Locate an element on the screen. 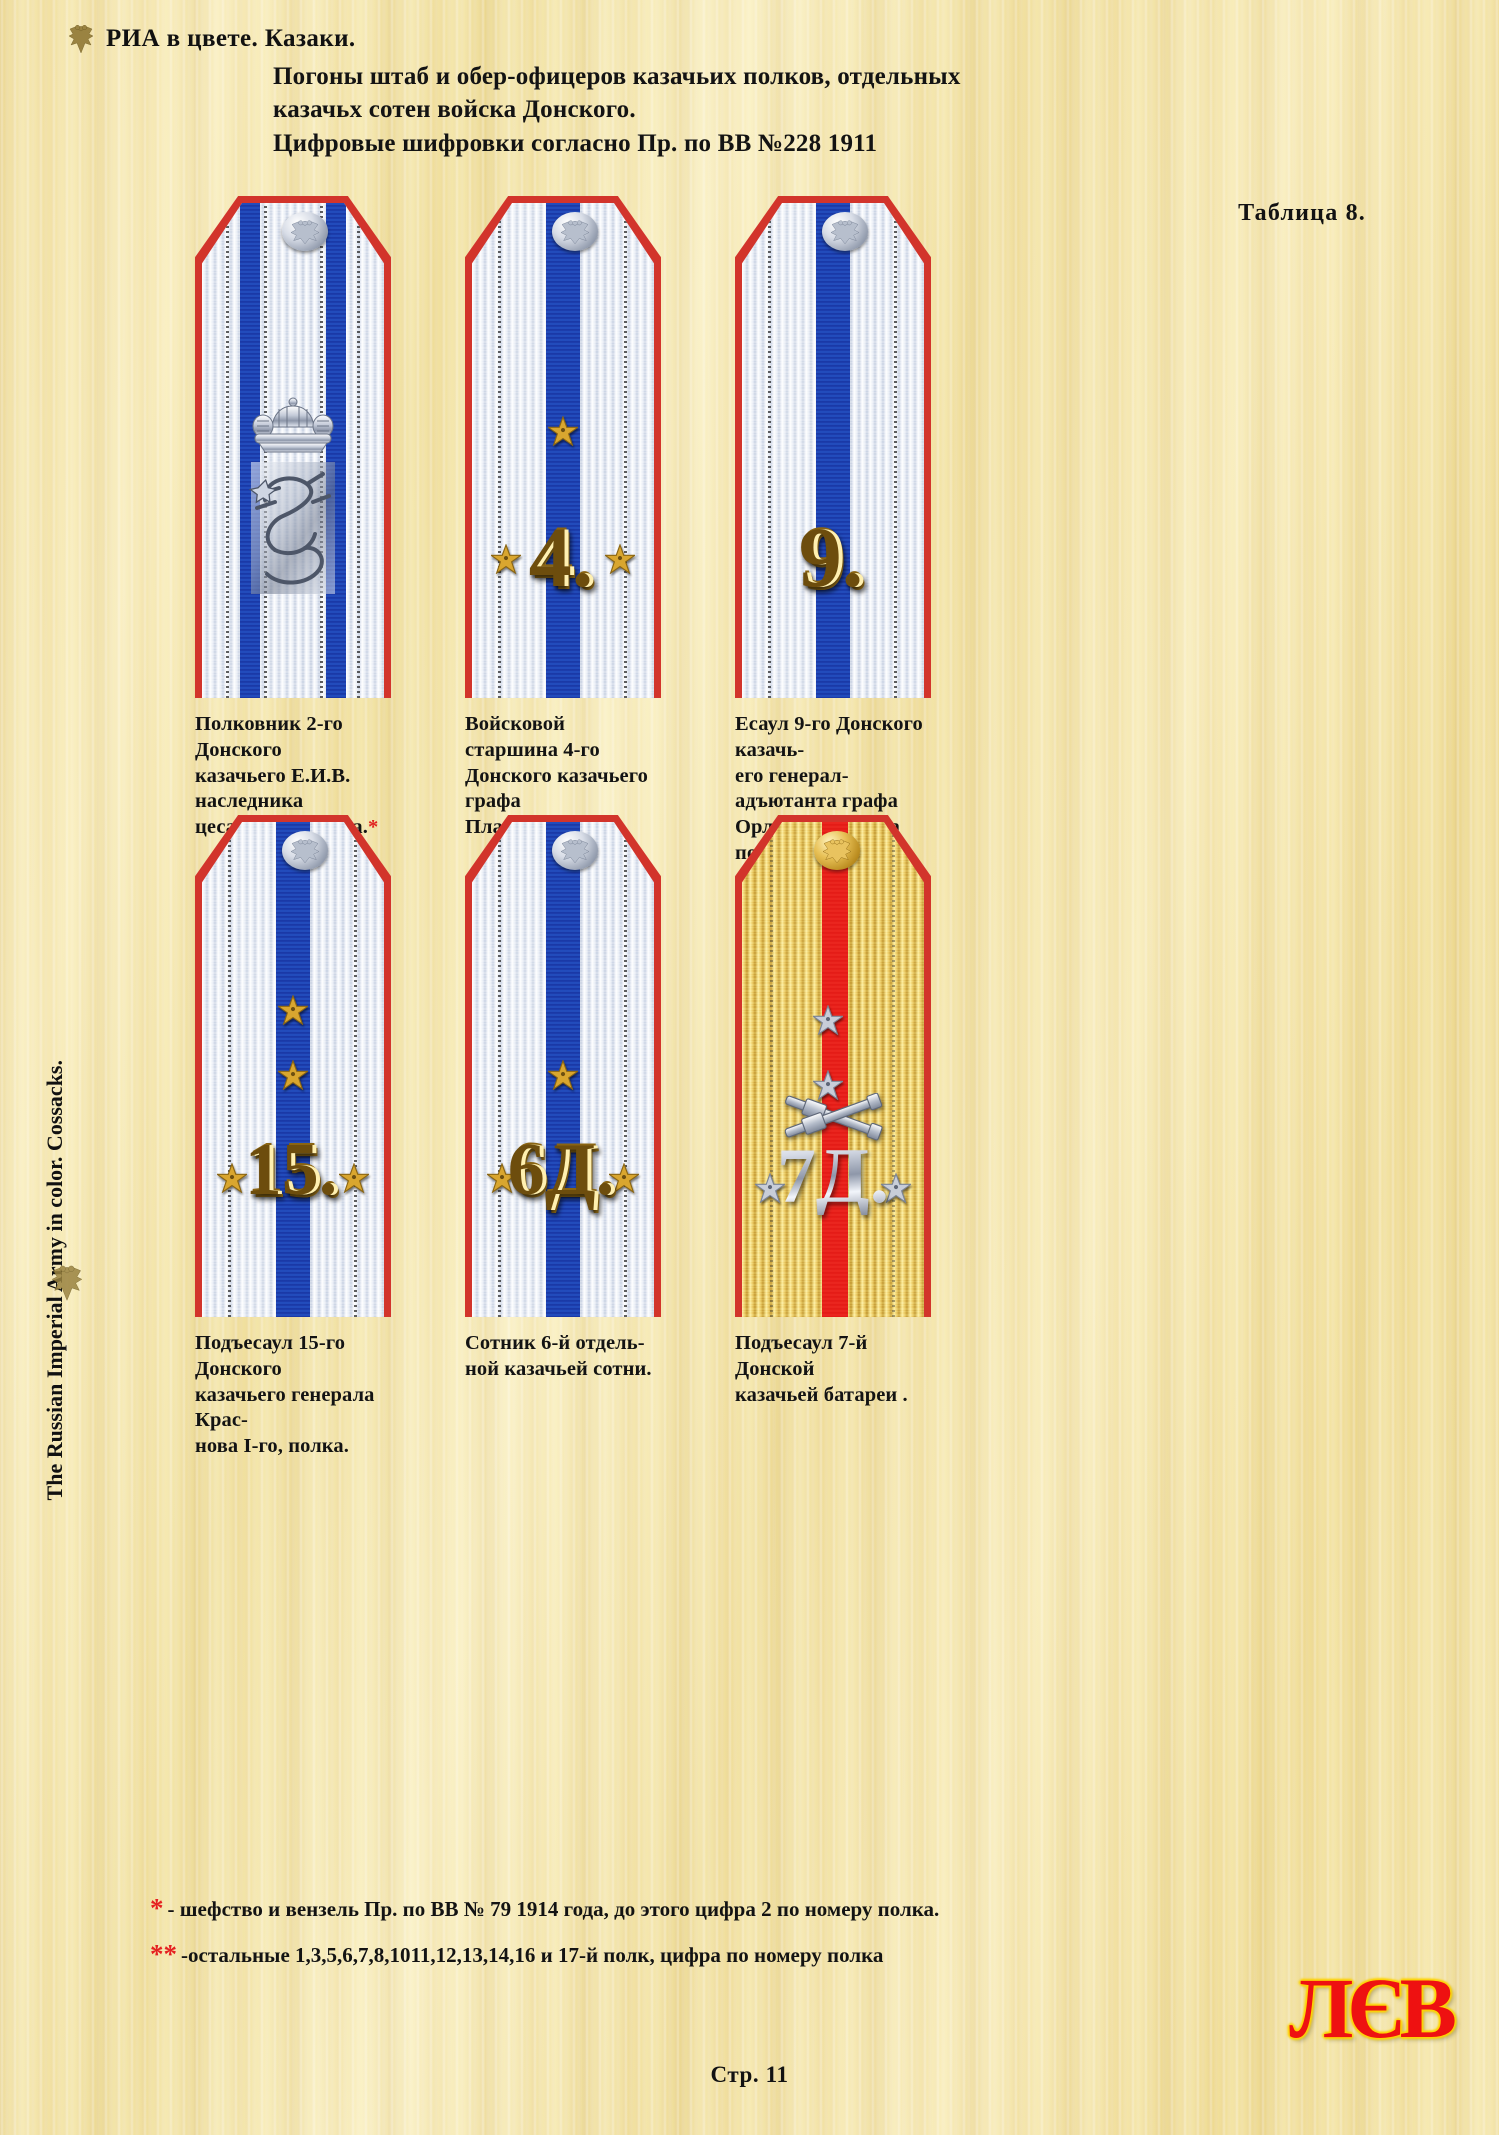 The width and height of the screenshot is (1499, 2135). cipher-number-2: 4. is located at coordinates (563, 557).